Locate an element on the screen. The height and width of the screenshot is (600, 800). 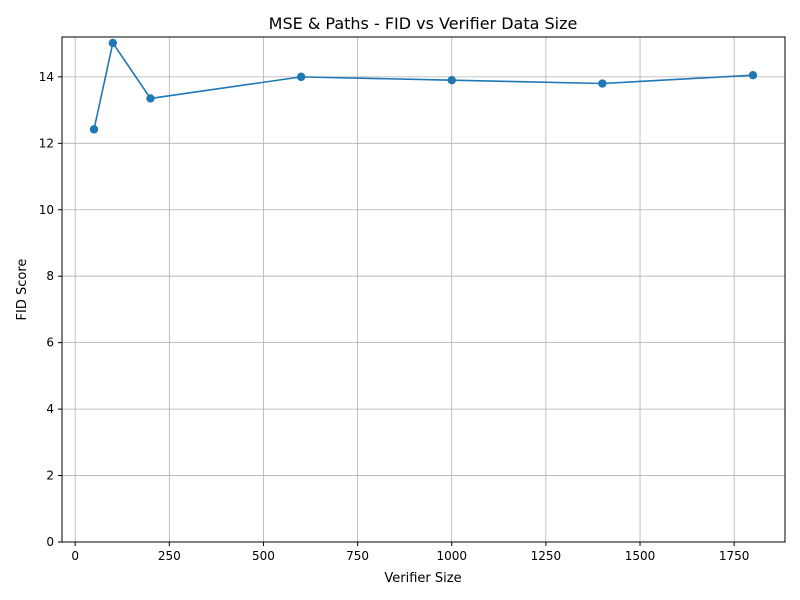
y-tick-label: 8 is located at coordinates (50, 276).